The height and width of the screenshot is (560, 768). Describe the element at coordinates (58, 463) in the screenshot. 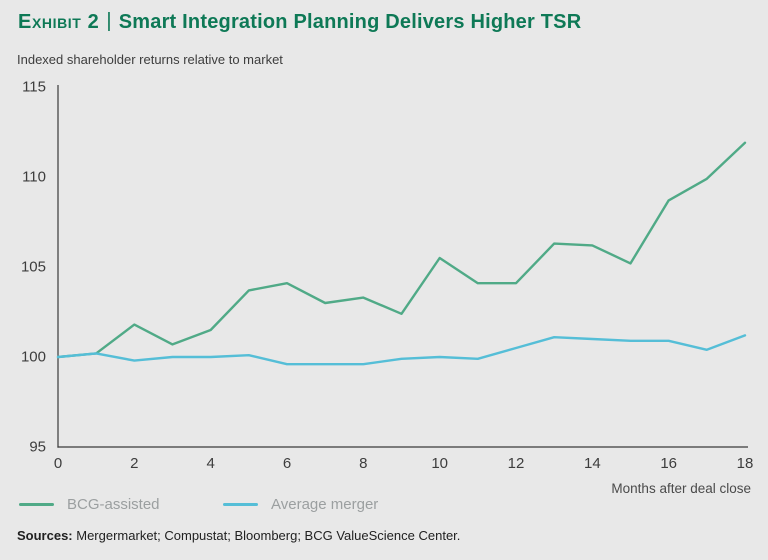

I see `x-tick-label: 0` at that location.